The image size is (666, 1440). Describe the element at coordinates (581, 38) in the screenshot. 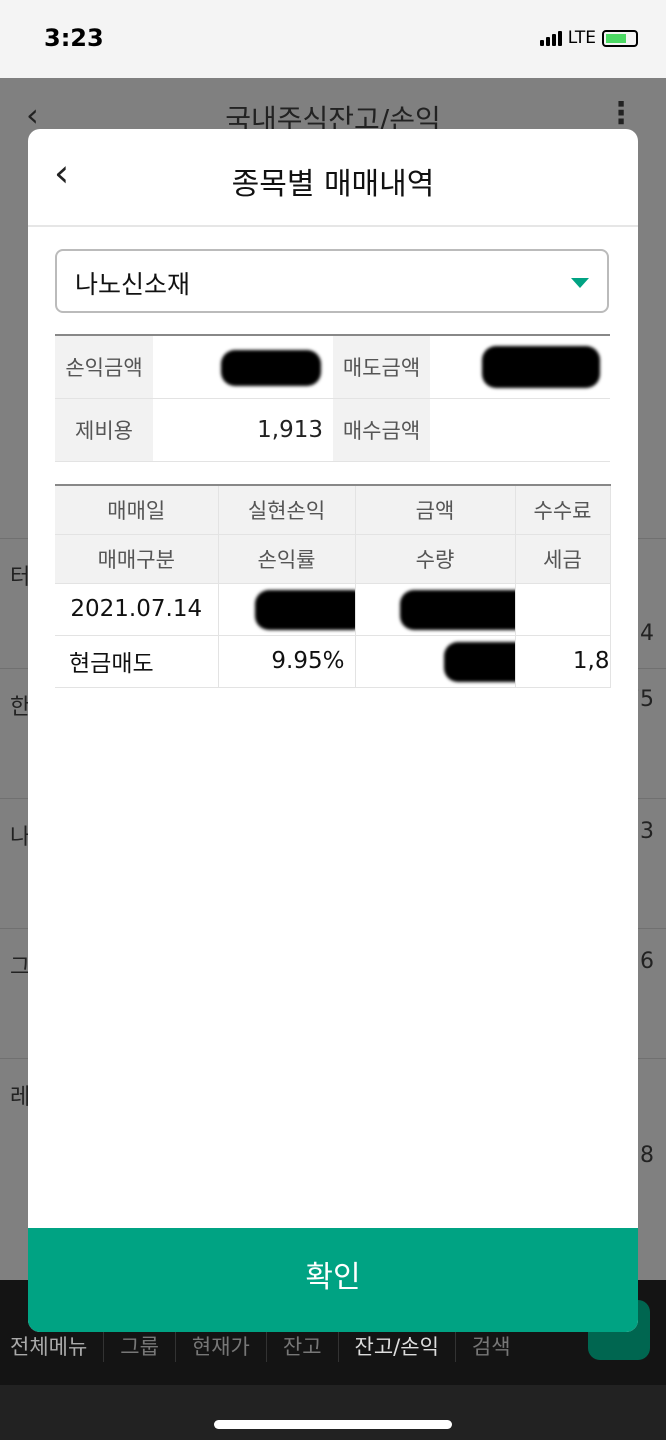

I see `network-label: LTE` at that location.